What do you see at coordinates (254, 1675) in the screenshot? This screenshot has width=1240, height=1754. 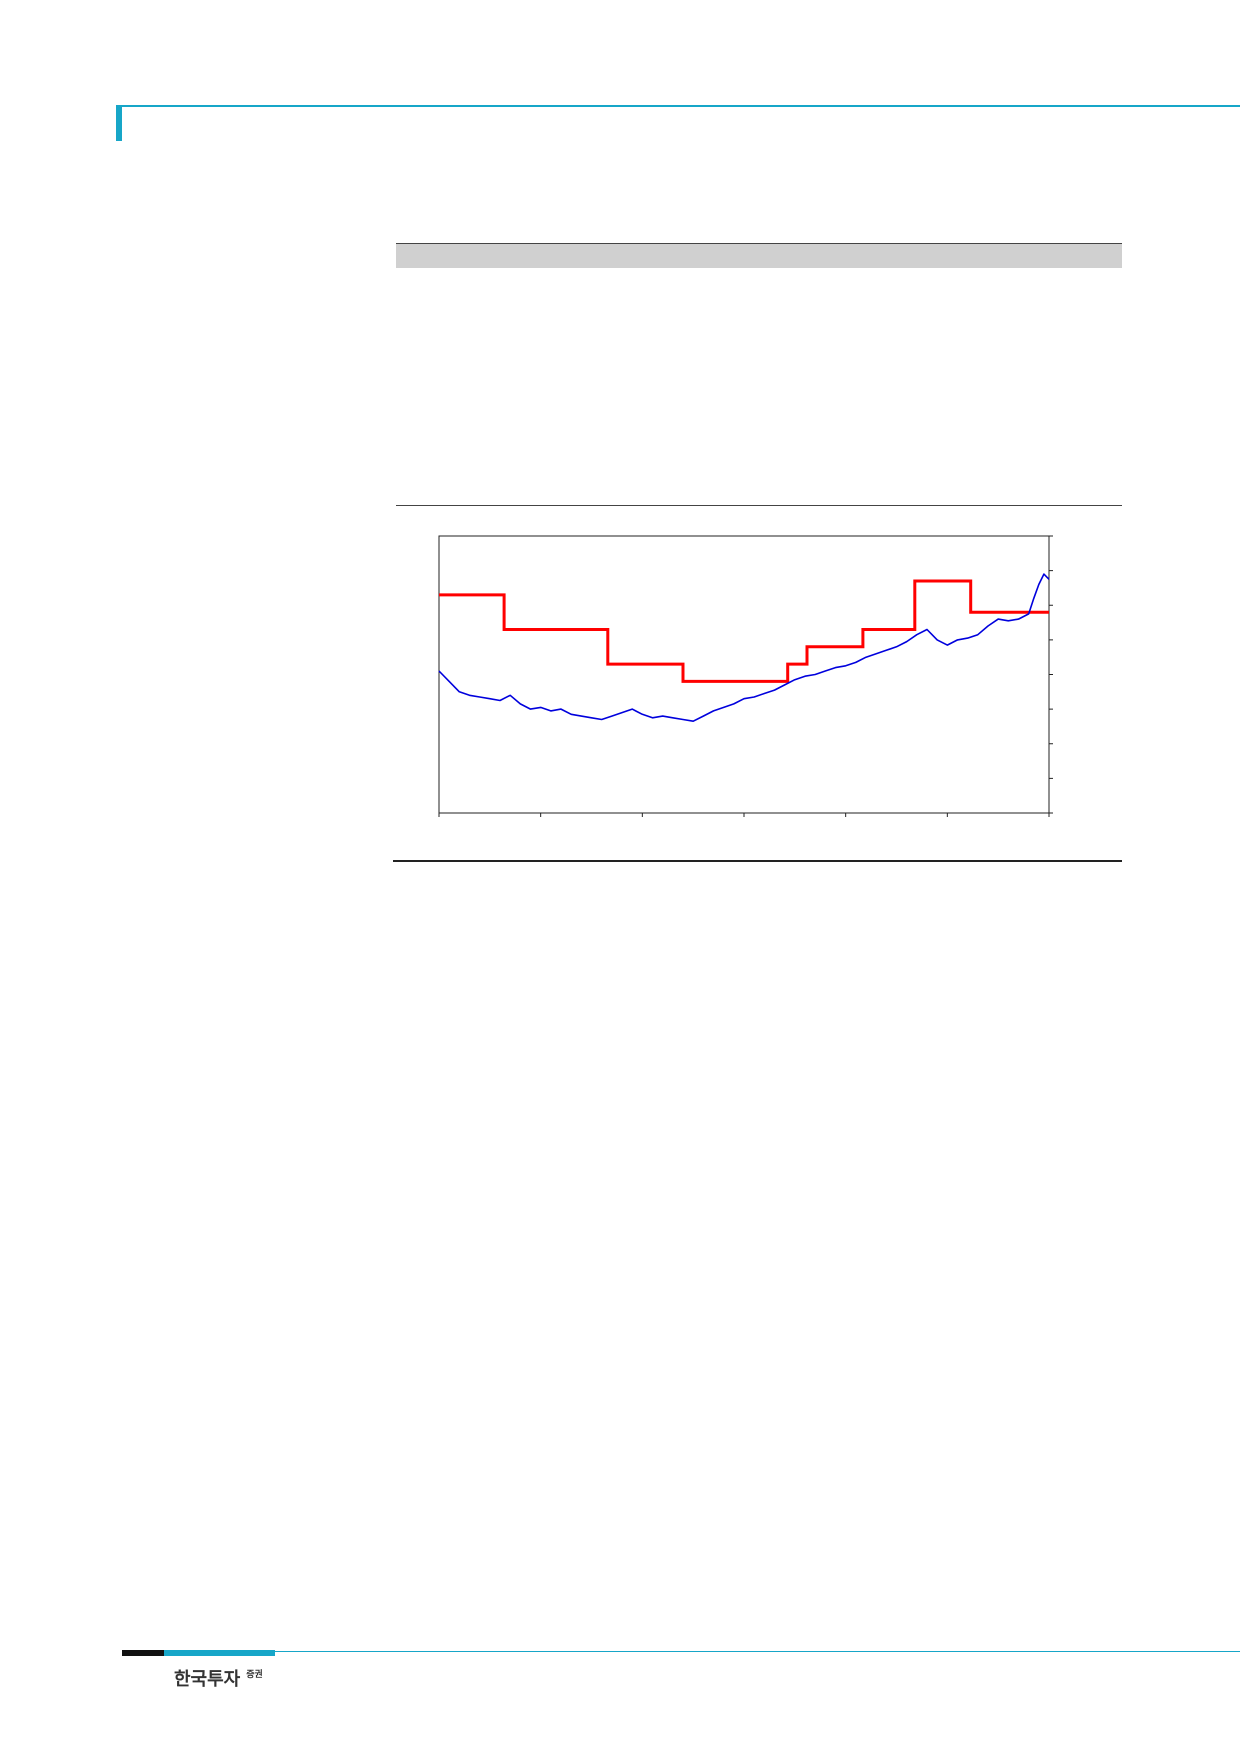 I see `brand-suffix: 증권` at bounding box center [254, 1675].